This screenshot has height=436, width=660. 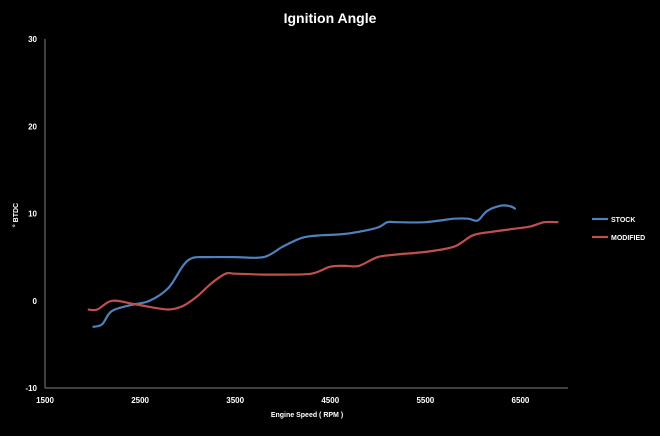 What do you see at coordinates (16, 215) in the screenshot?
I see `y-axis-label: ° BTDC` at bounding box center [16, 215].